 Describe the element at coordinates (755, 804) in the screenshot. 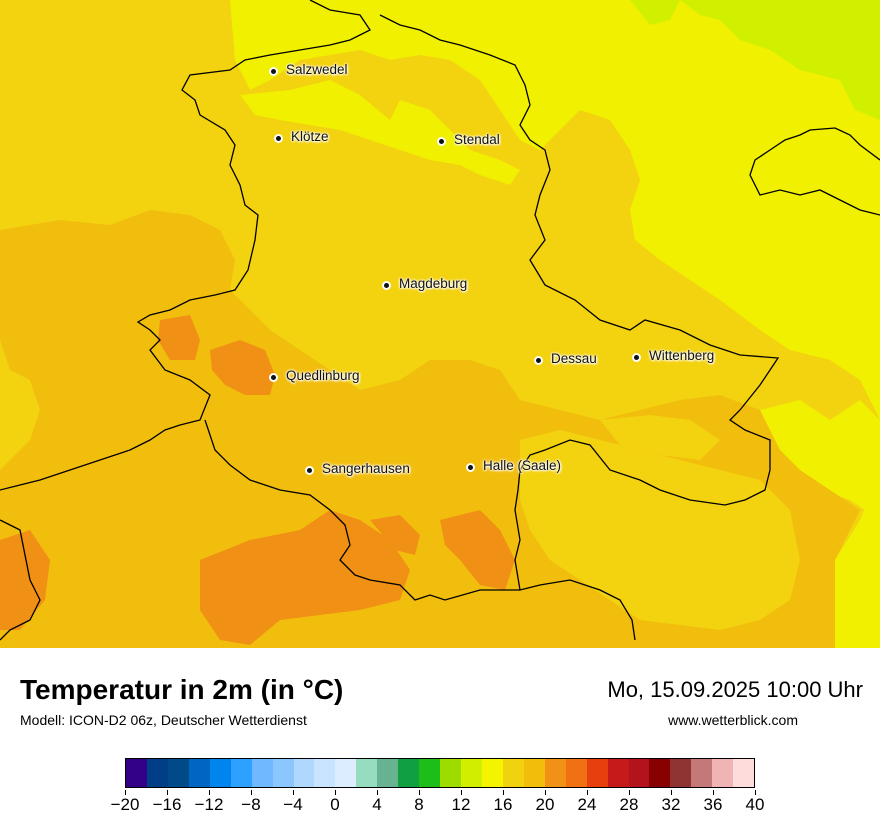

I see `colorbar-tick-label: 40` at that location.